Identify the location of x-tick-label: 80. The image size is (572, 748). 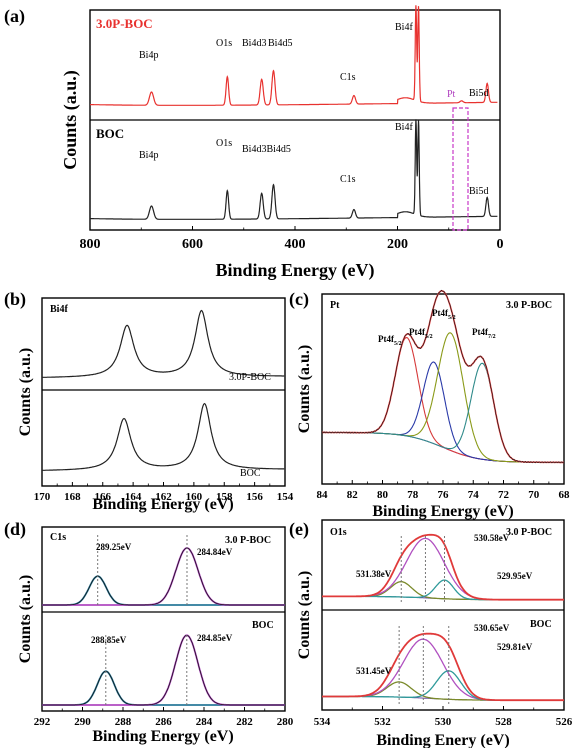
(383, 495).